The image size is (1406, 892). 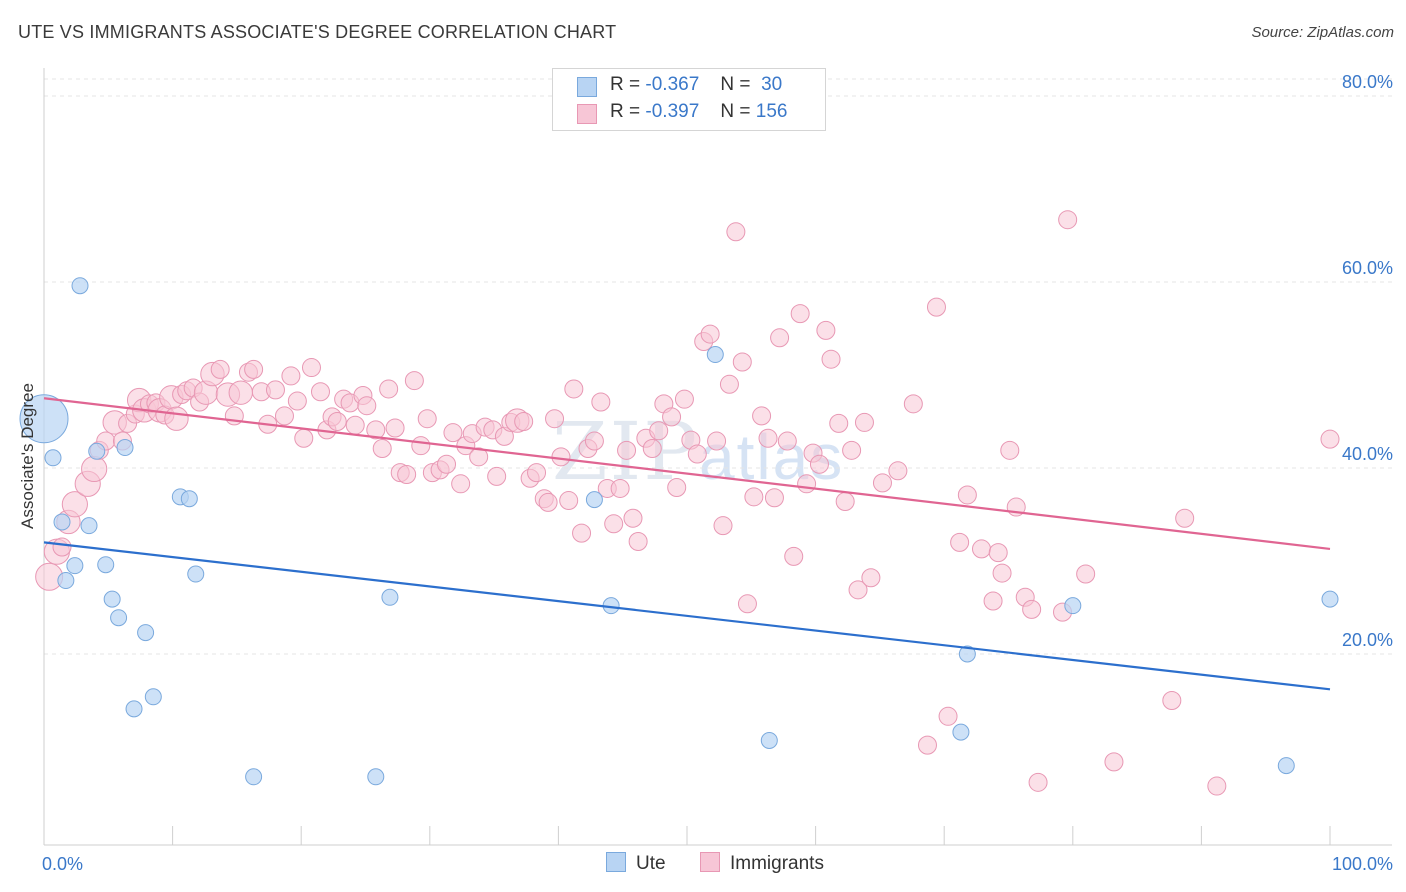 I want to click on bottom-legend-swatch-ute, so click(x=616, y=862).